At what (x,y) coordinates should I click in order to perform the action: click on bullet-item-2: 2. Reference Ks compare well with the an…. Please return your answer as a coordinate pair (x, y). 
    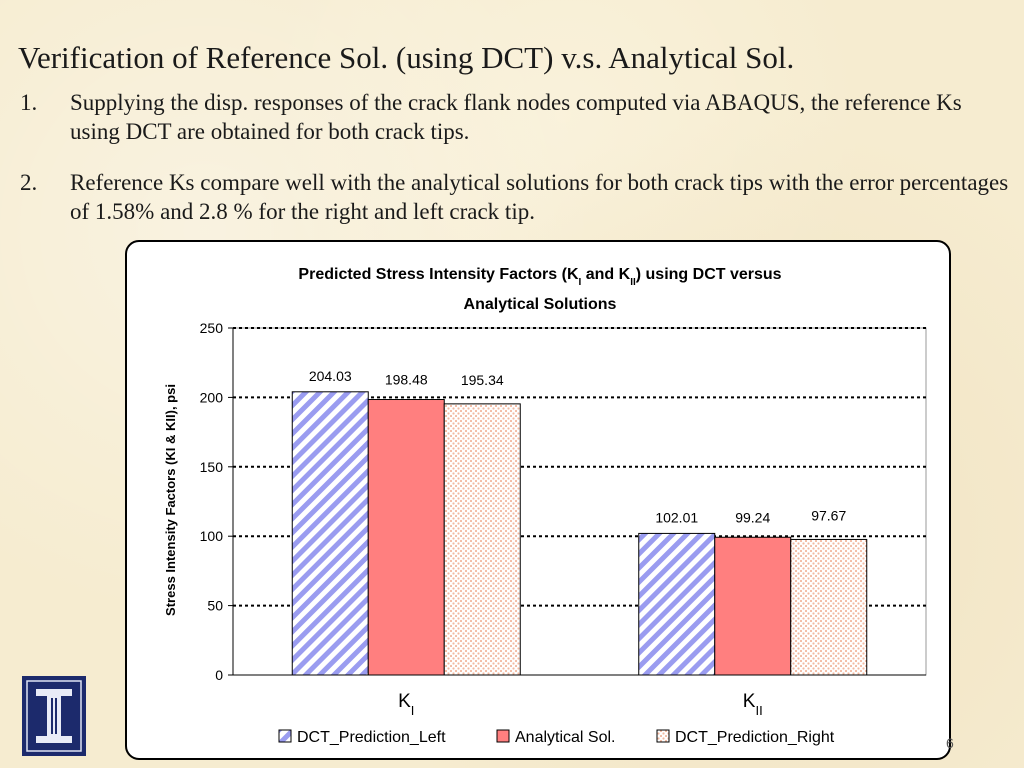
    Looking at the image, I should click on (515, 197).